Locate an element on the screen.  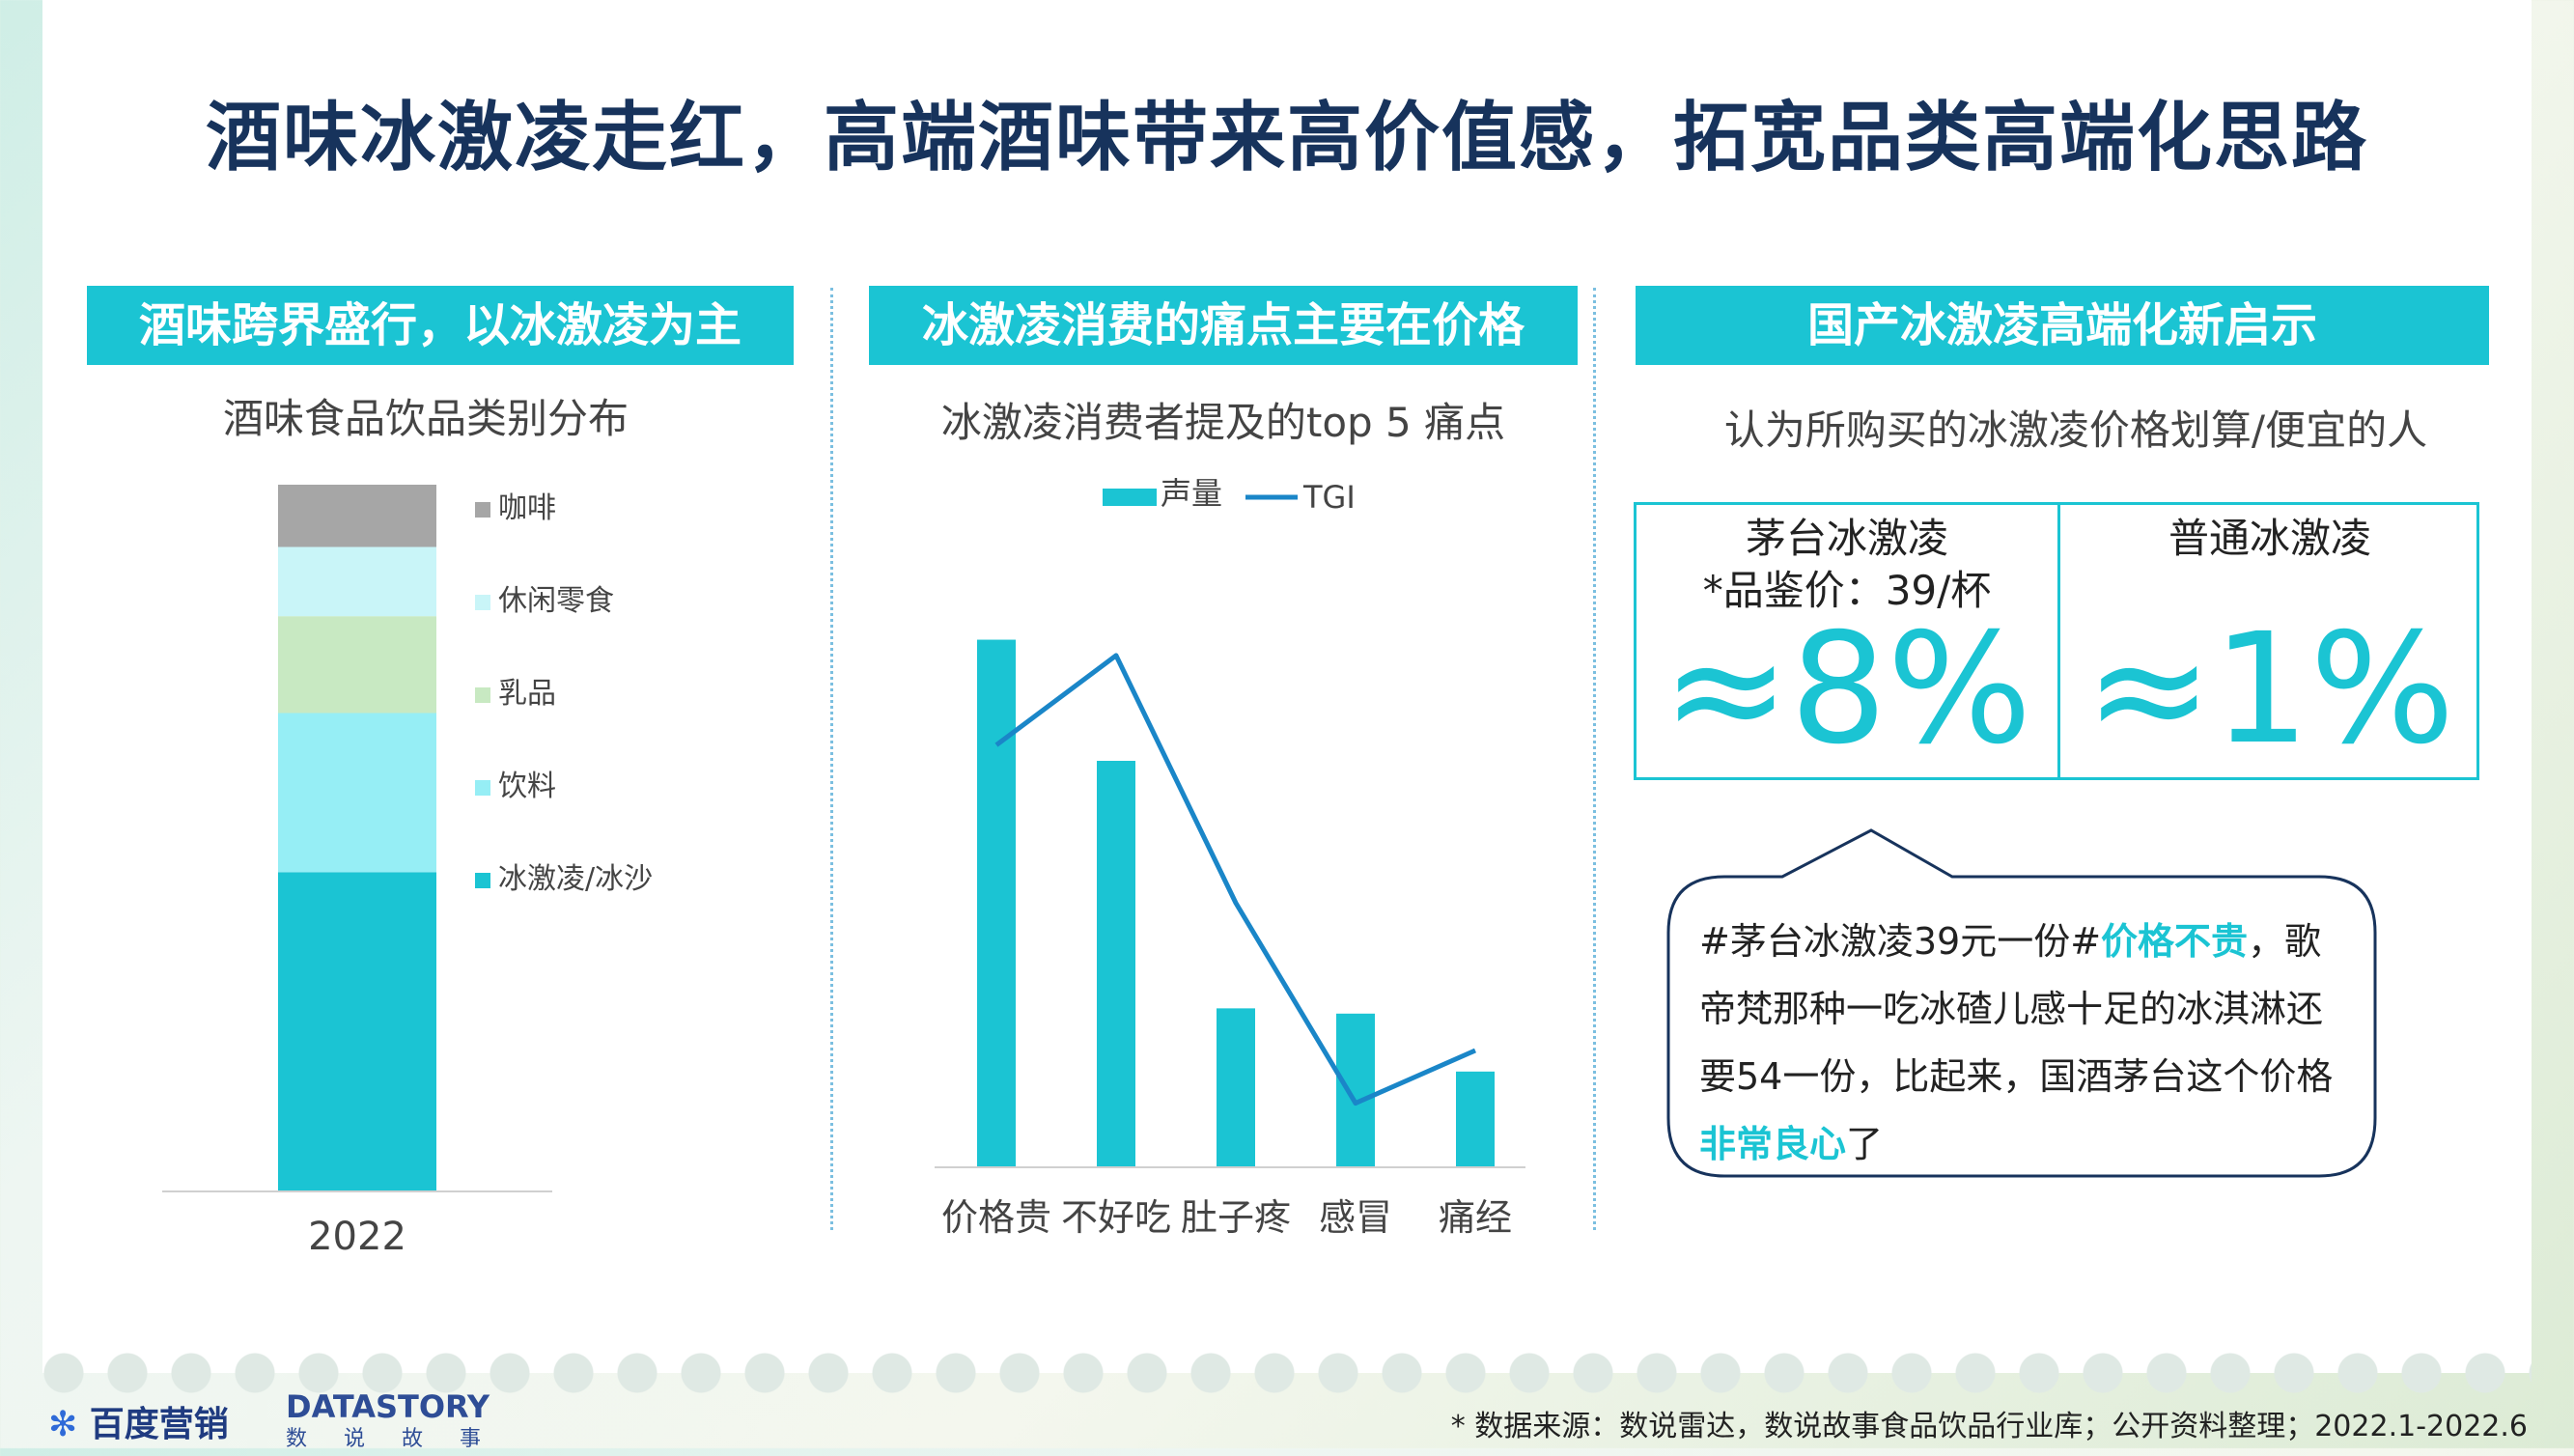
datastory-logo: DATASTORY 数说故事 is located at coordinates (402, 1423).